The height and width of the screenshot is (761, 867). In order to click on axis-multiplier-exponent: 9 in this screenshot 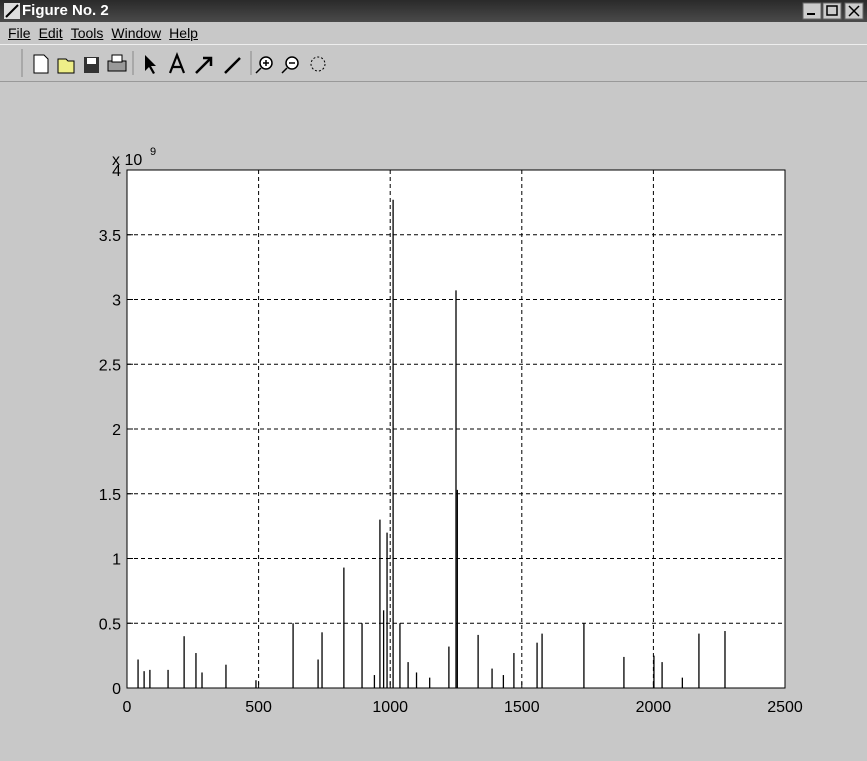, I will do `click(153, 152)`.